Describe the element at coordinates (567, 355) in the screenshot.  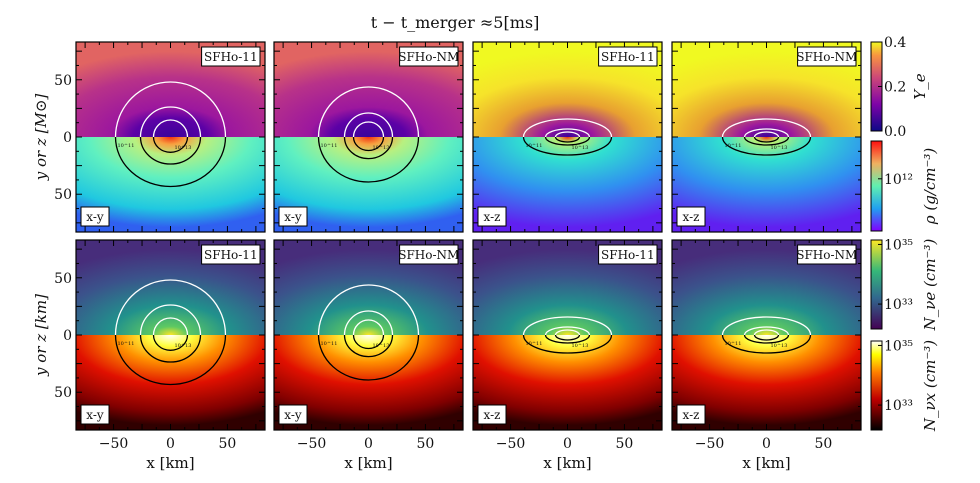
I see `panel-1-2: 10^13 10^11 SFHo-11 x-z −50 0 50 x [km]` at that location.